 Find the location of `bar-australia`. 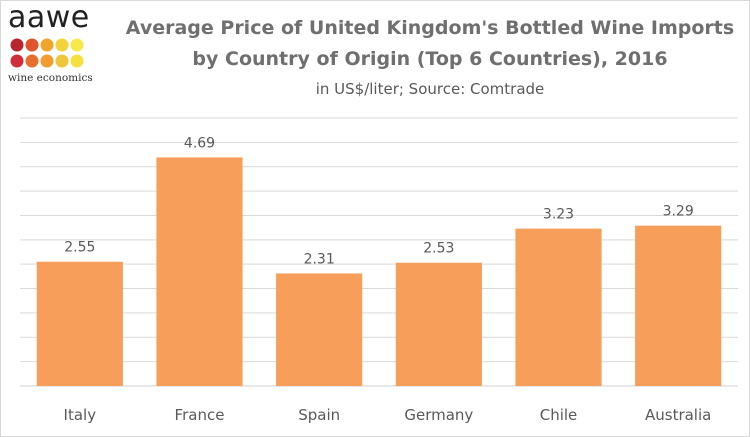

bar-australia is located at coordinates (678, 305).